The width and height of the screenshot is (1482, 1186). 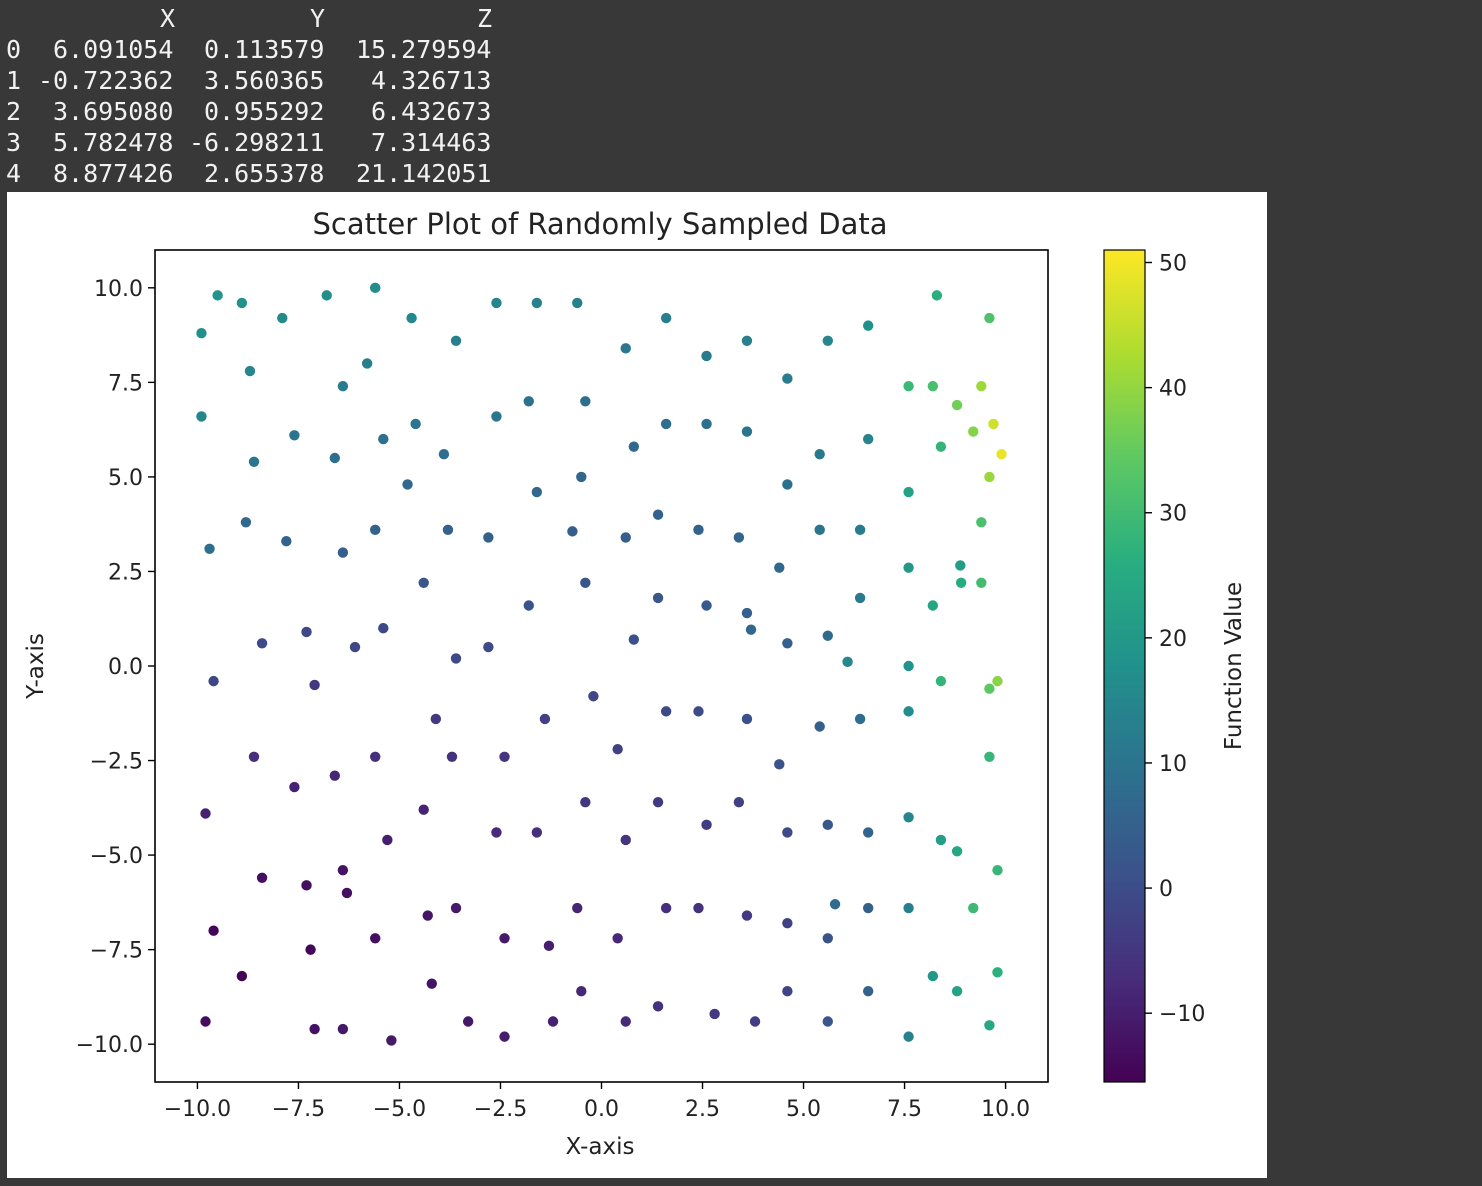 What do you see at coordinates (431, 80) in the screenshot?
I see `cell-z: 4.326713` at bounding box center [431, 80].